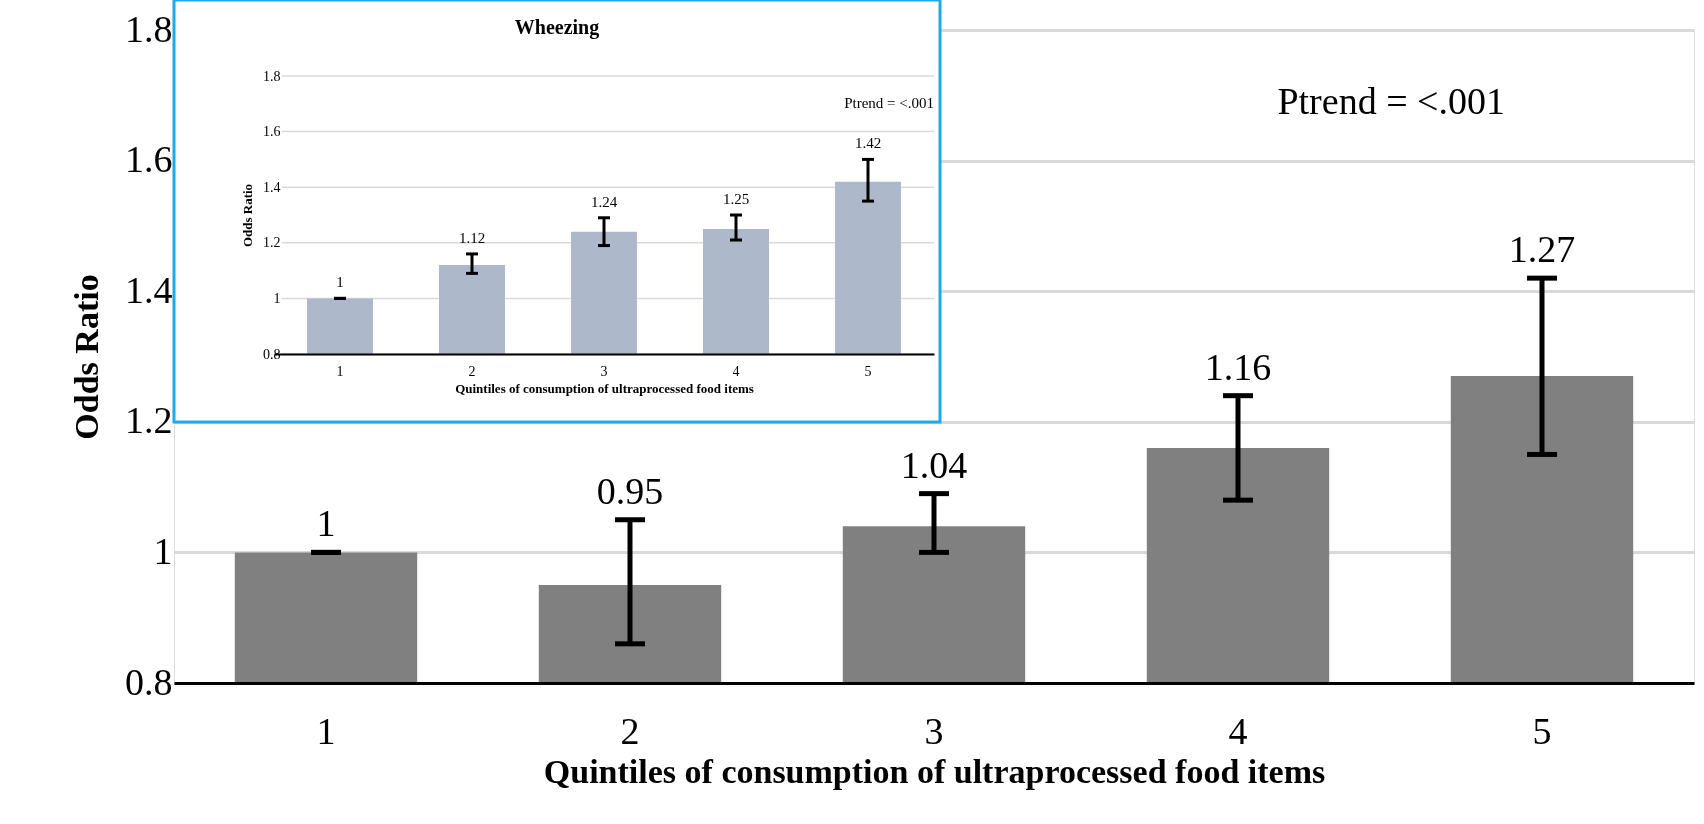  I want to click on data-label: 1.25, so click(736, 199).